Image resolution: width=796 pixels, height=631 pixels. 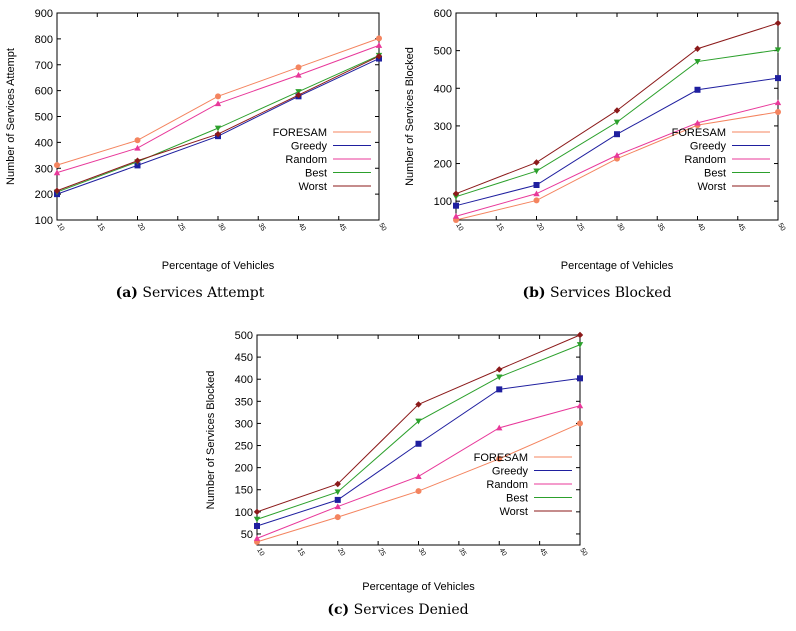 I want to click on chart-caption: (c) Services Denied, so click(x=397, y=610).